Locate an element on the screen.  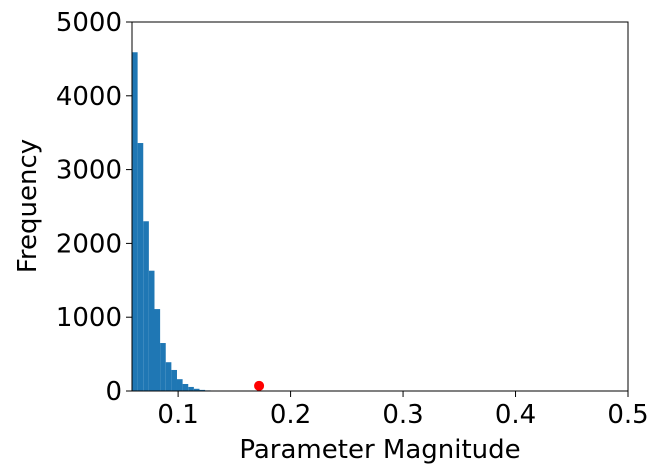
x-axis-label: Parameter Magnitude is located at coordinates (379, 450).